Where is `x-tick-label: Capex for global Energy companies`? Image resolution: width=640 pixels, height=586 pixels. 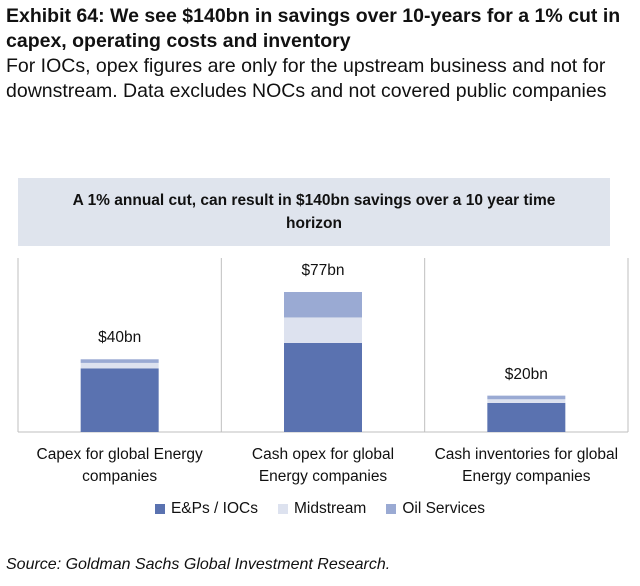 x-tick-label: Capex for global Energy companies is located at coordinates (119, 465).